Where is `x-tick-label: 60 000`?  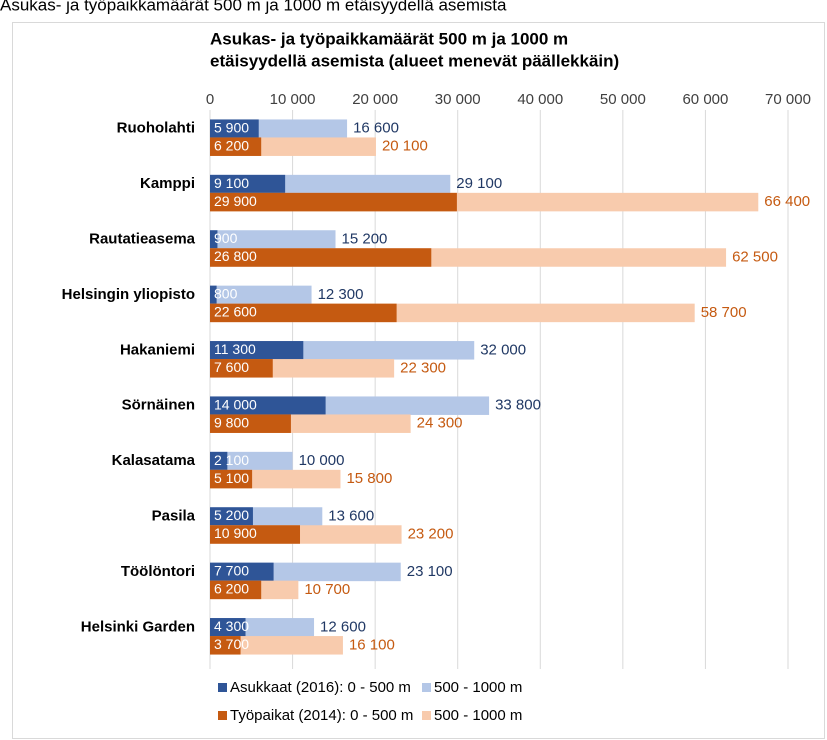
x-tick-label: 60 000 is located at coordinates (705, 99).